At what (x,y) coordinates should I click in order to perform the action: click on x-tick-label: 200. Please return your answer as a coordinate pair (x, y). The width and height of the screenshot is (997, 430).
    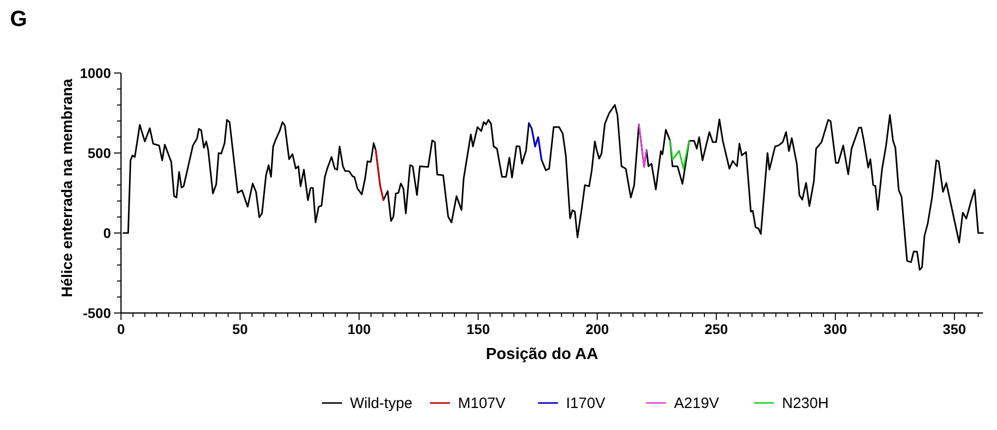
    Looking at the image, I should click on (598, 329).